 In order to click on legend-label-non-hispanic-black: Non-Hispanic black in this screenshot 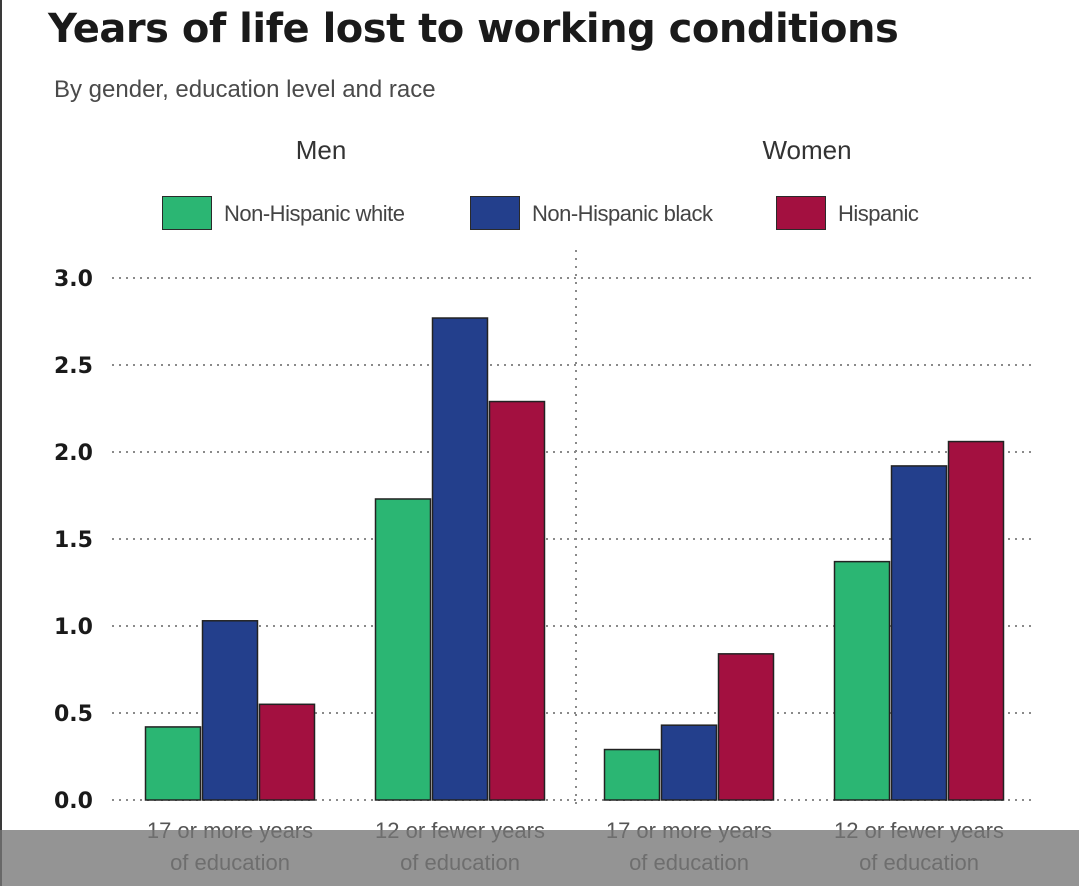, I will do `click(622, 213)`.